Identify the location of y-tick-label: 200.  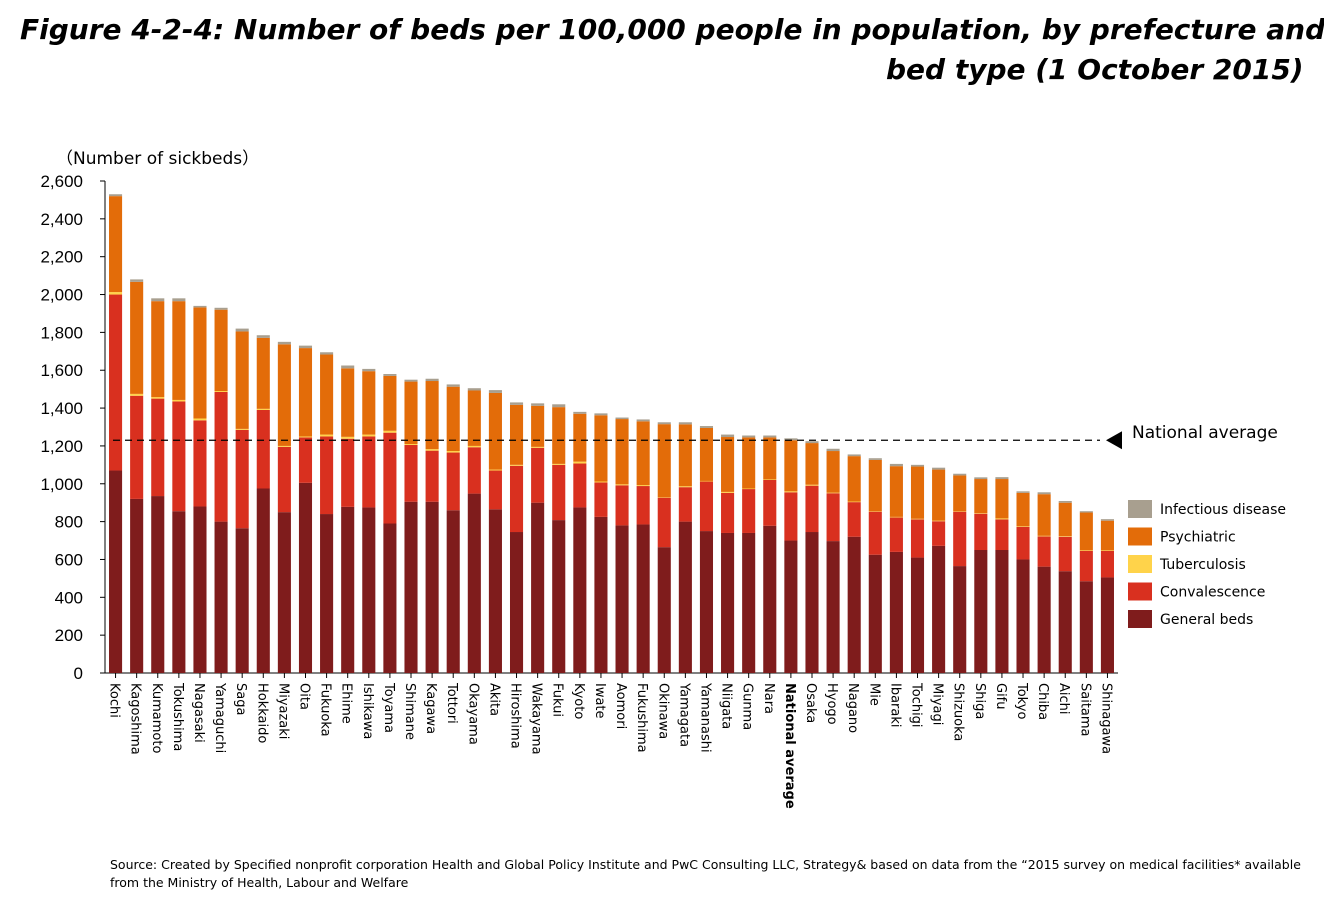
(69, 635).